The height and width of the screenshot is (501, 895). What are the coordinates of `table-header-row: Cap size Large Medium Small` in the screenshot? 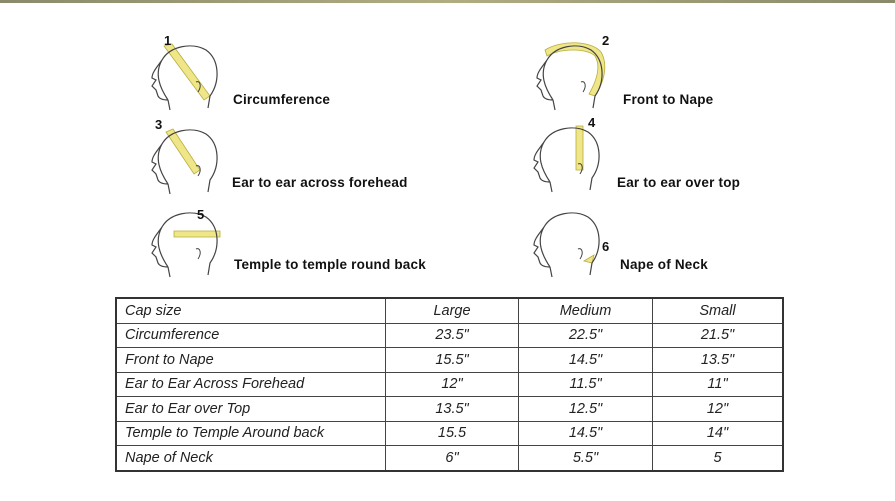 It's located at (449, 310).